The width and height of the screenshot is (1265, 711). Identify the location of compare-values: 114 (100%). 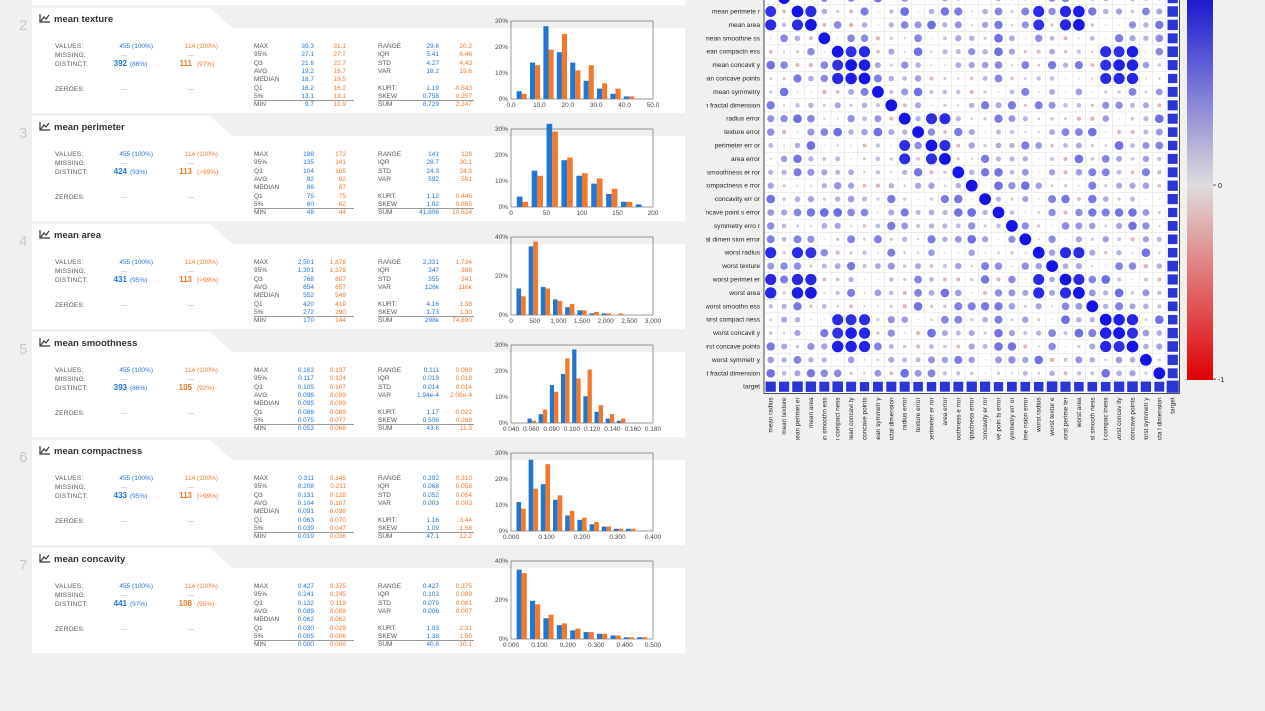
(201, 586).